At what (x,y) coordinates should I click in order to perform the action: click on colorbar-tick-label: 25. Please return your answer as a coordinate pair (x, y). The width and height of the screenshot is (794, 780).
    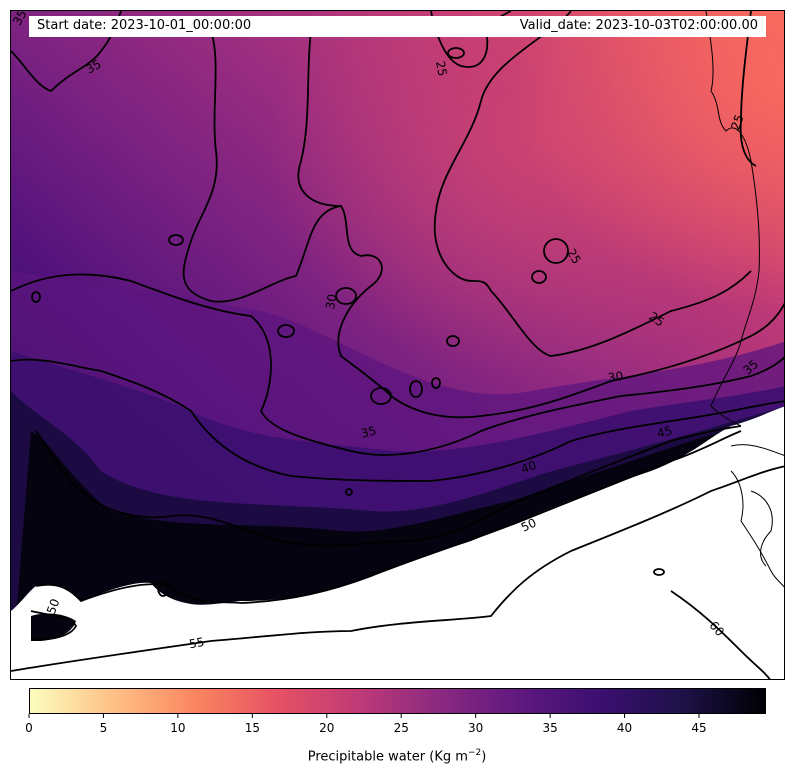
    Looking at the image, I should click on (401, 728).